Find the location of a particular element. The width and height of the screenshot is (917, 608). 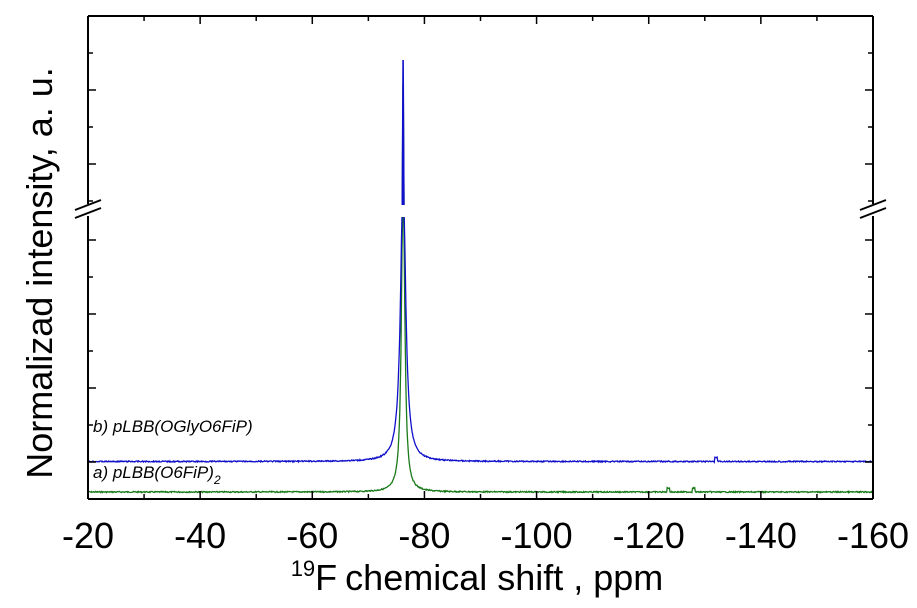

x-tick-label: -100 is located at coordinates (537, 535).